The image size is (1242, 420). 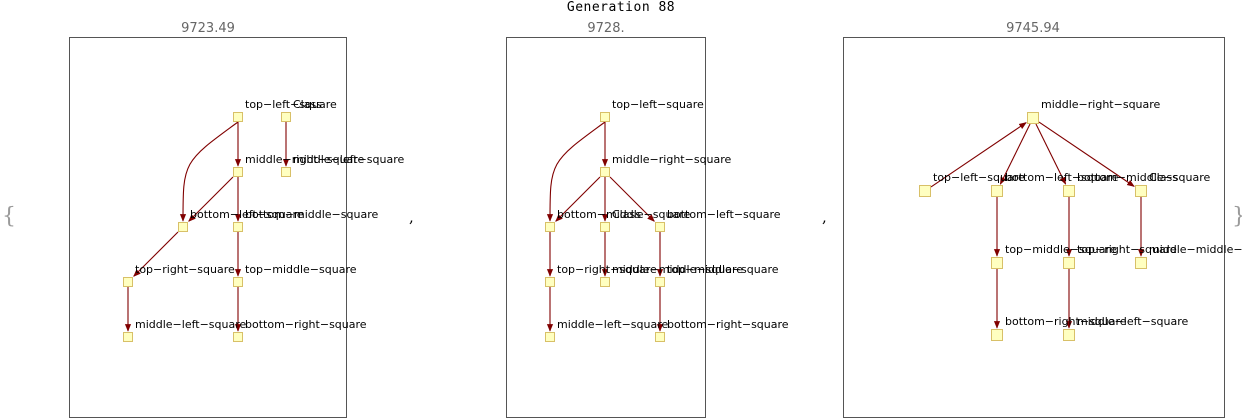 What do you see at coordinates (208, 28) in the screenshot?
I see `panel-score: 9723.49` at bounding box center [208, 28].